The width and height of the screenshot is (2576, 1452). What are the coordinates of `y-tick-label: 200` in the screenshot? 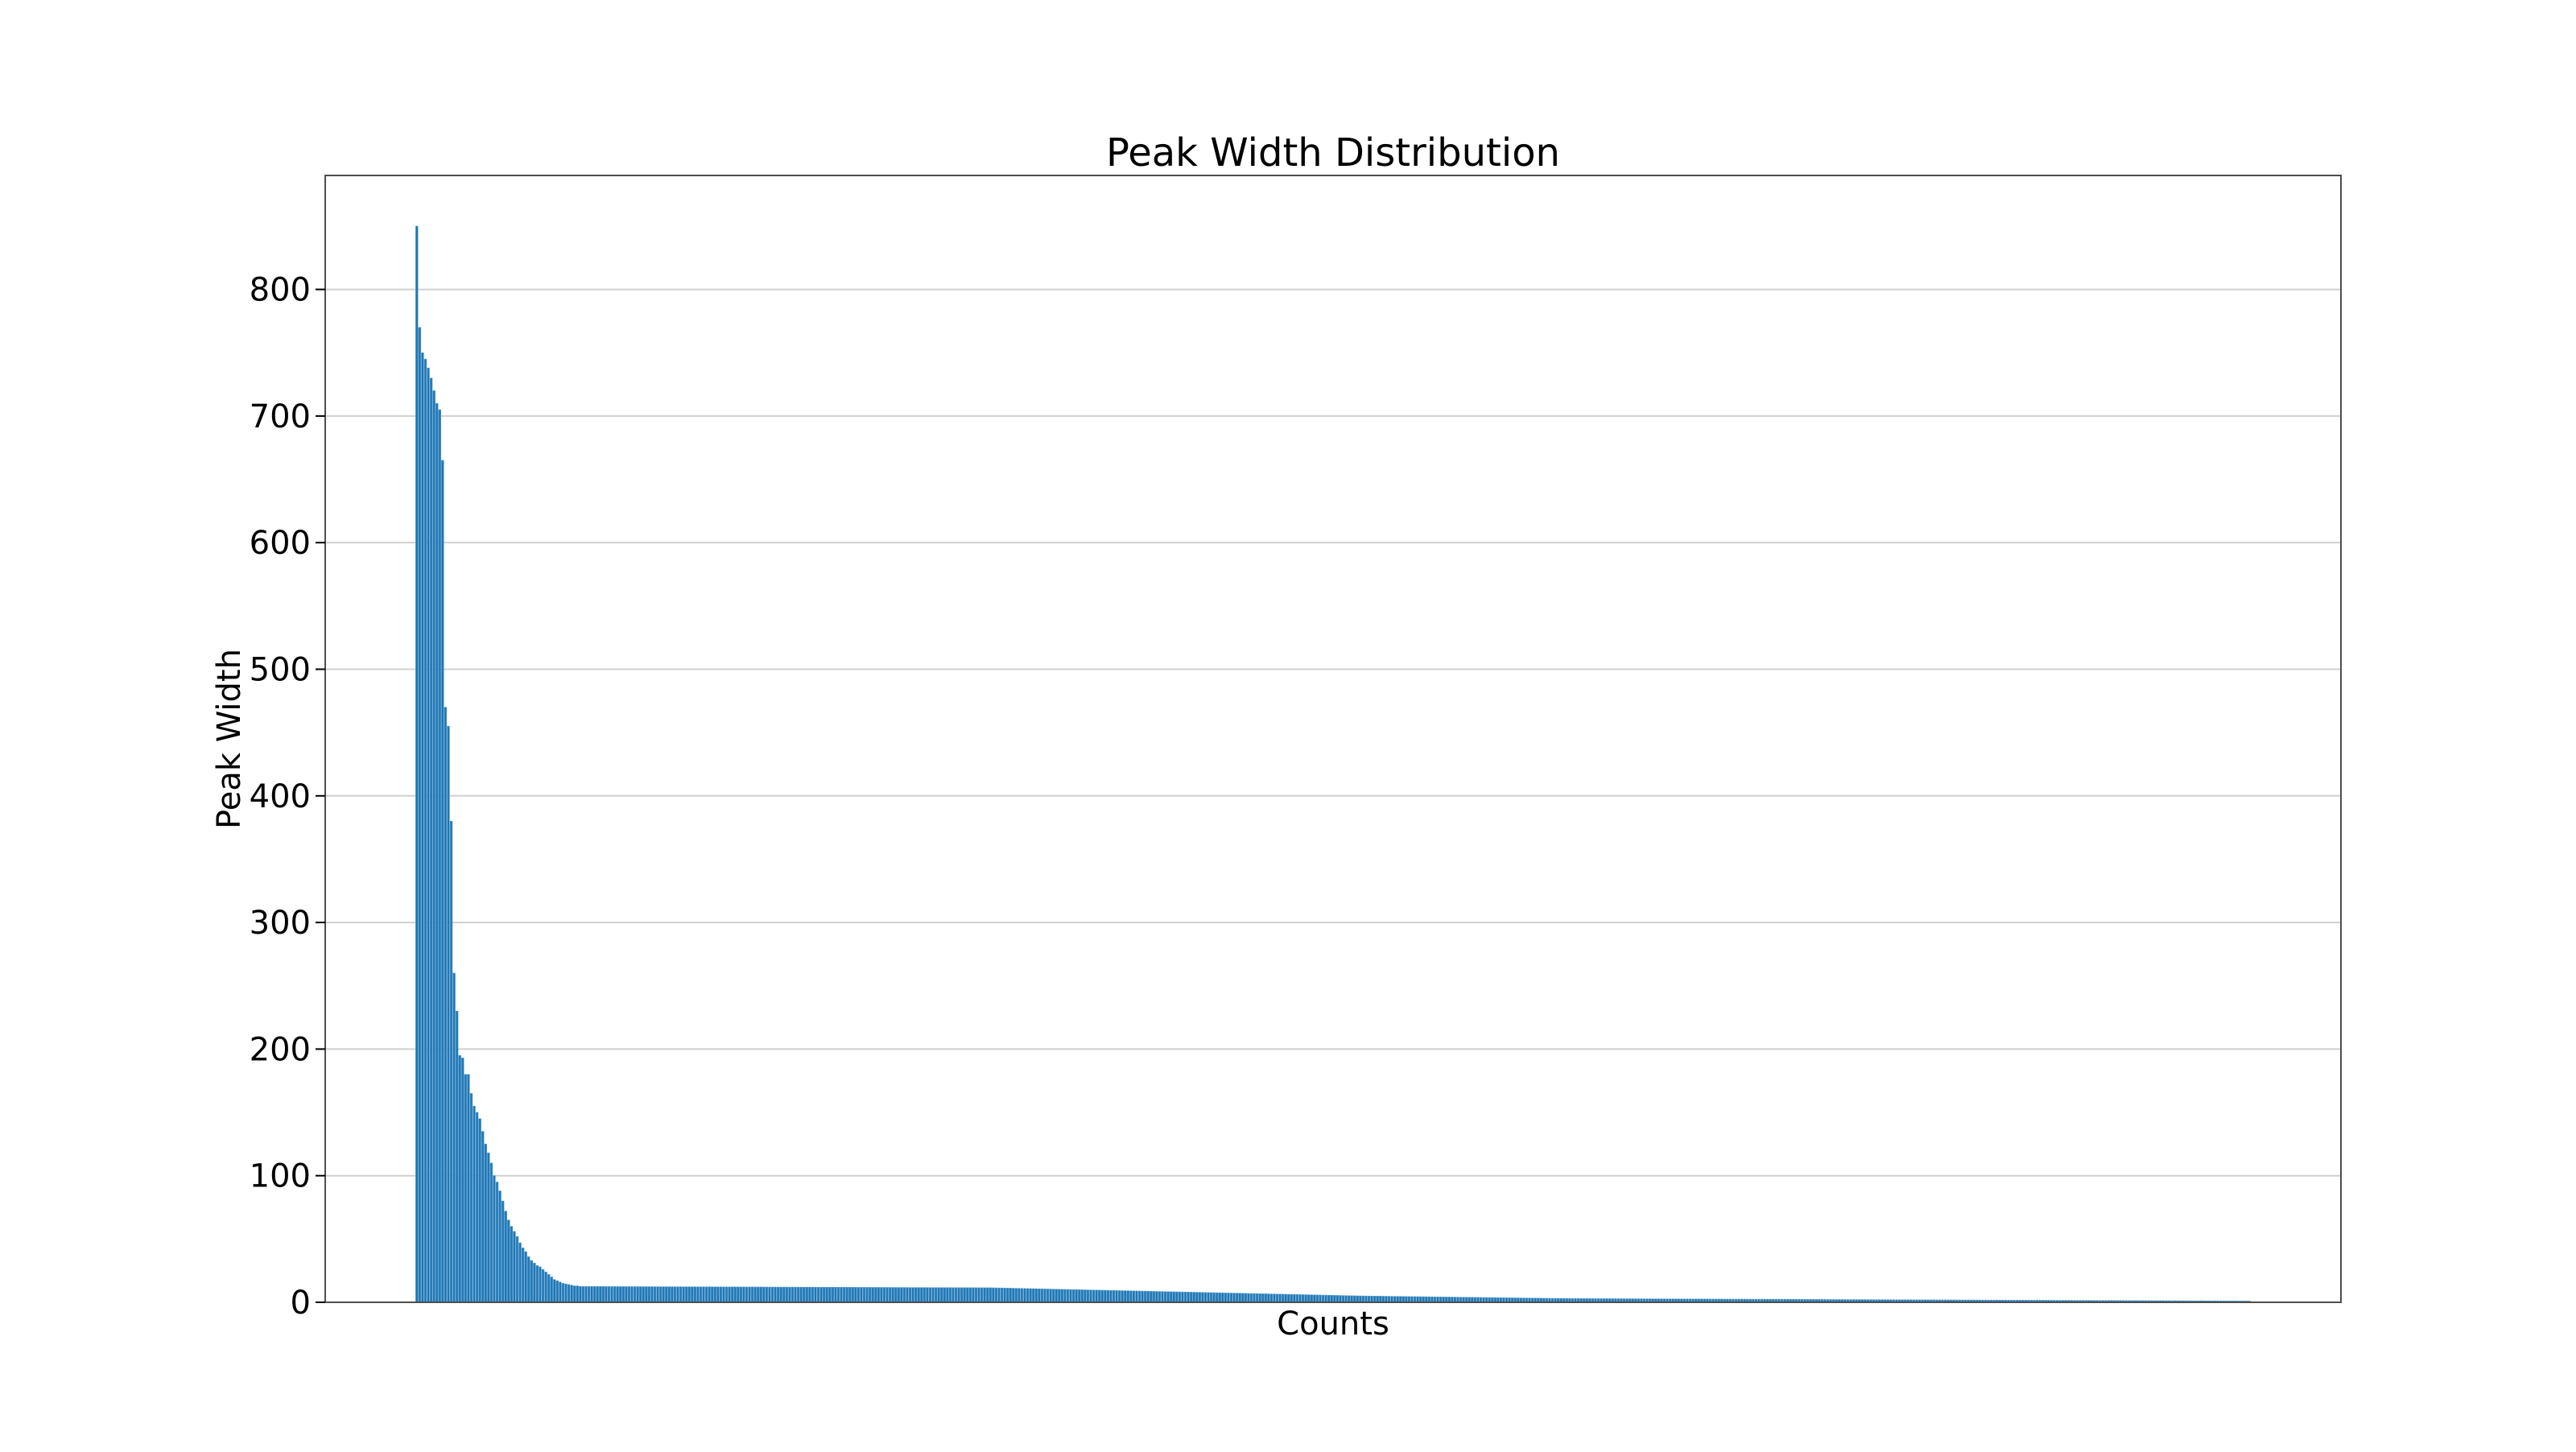 It's located at (280, 1050).